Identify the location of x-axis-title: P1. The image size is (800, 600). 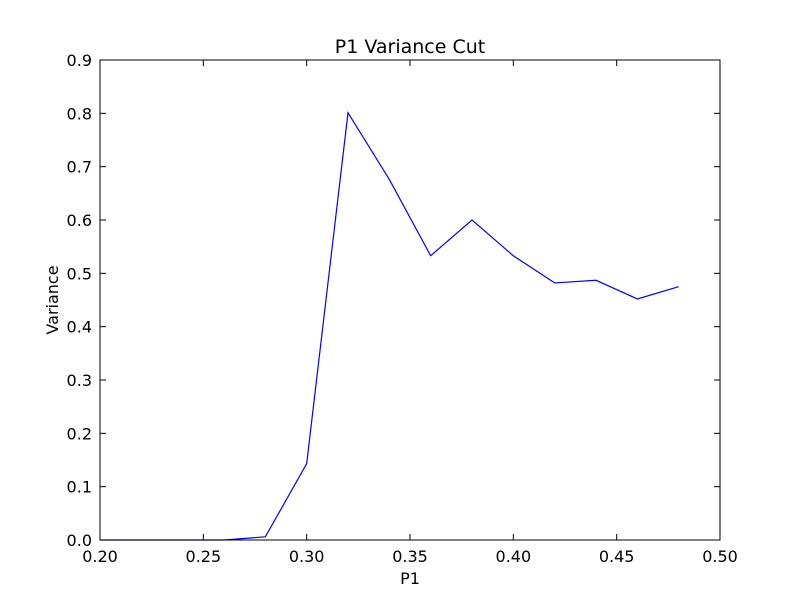
(410, 578).